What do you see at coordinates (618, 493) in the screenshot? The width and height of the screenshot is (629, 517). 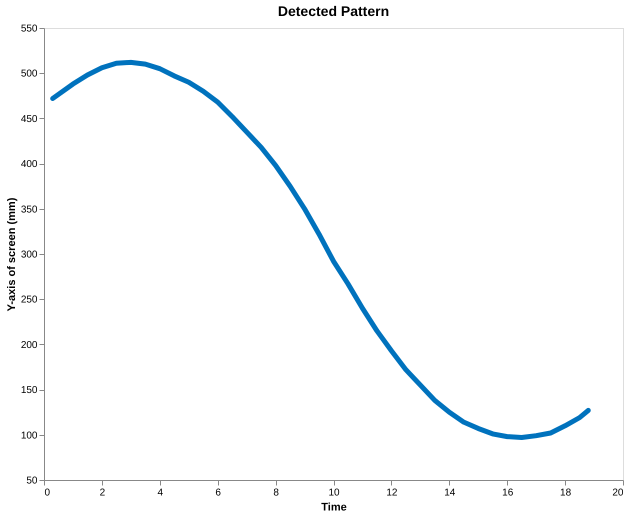 I see `x-tick-label: 20` at bounding box center [618, 493].